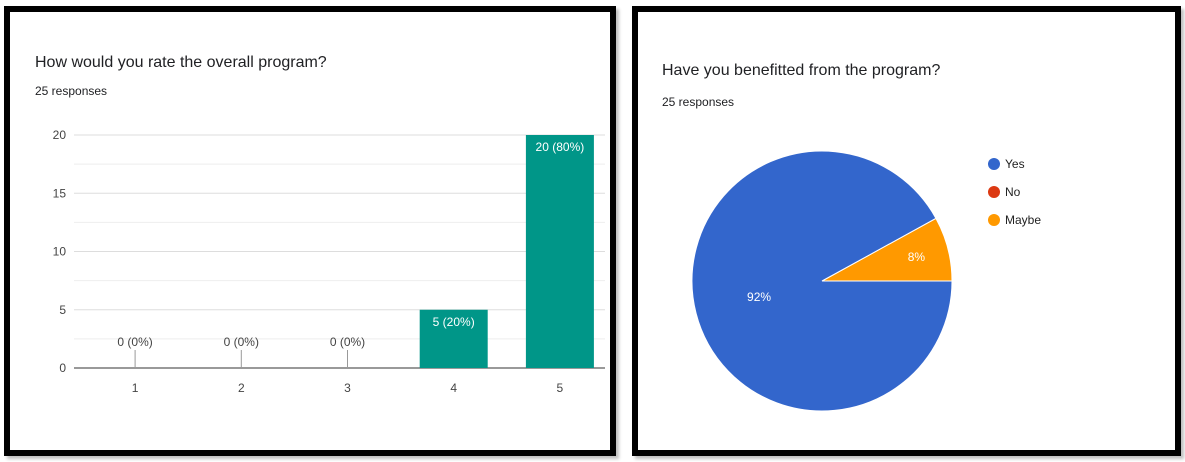 This screenshot has width=1185, height=462. I want to click on x-tick-label: 1, so click(135, 388).